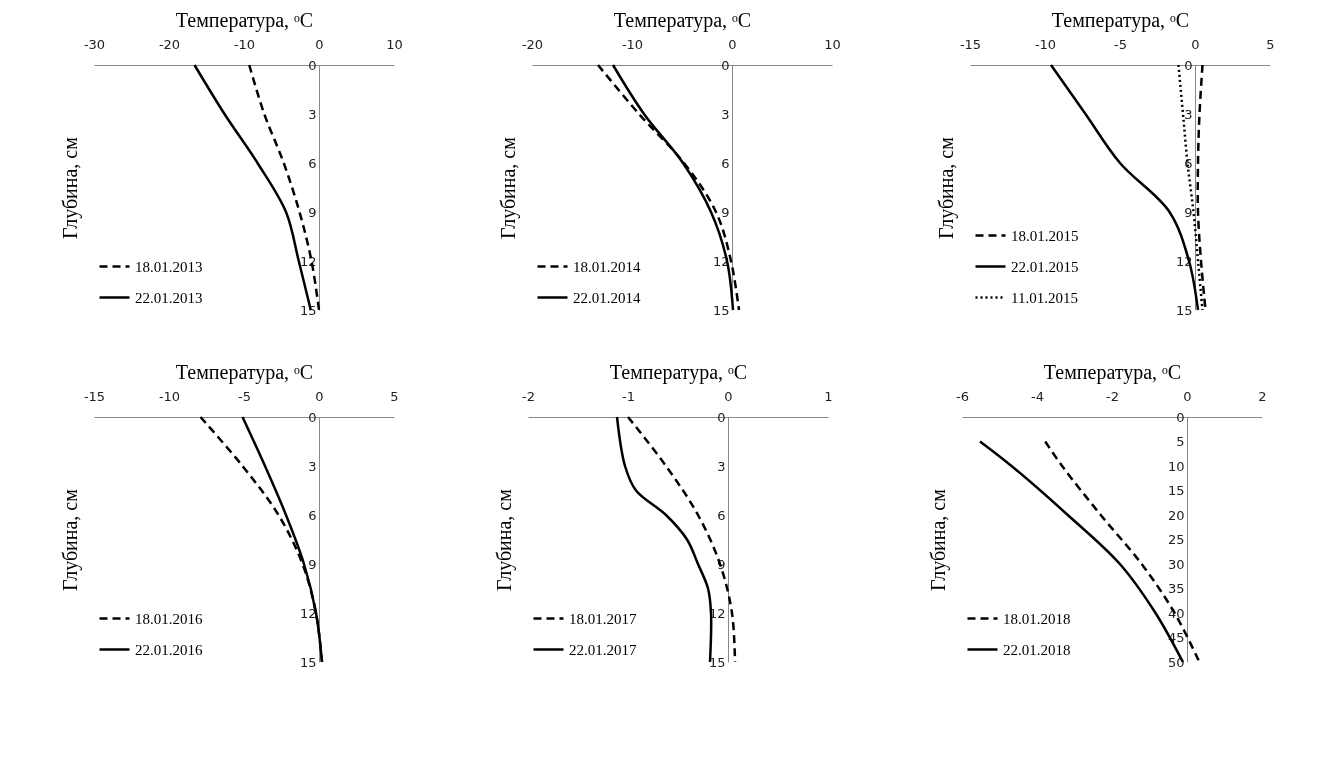 Image resolution: width=1325 pixels, height=784 pixels. I want to click on x-tick-label: -4, so click(1037, 396).